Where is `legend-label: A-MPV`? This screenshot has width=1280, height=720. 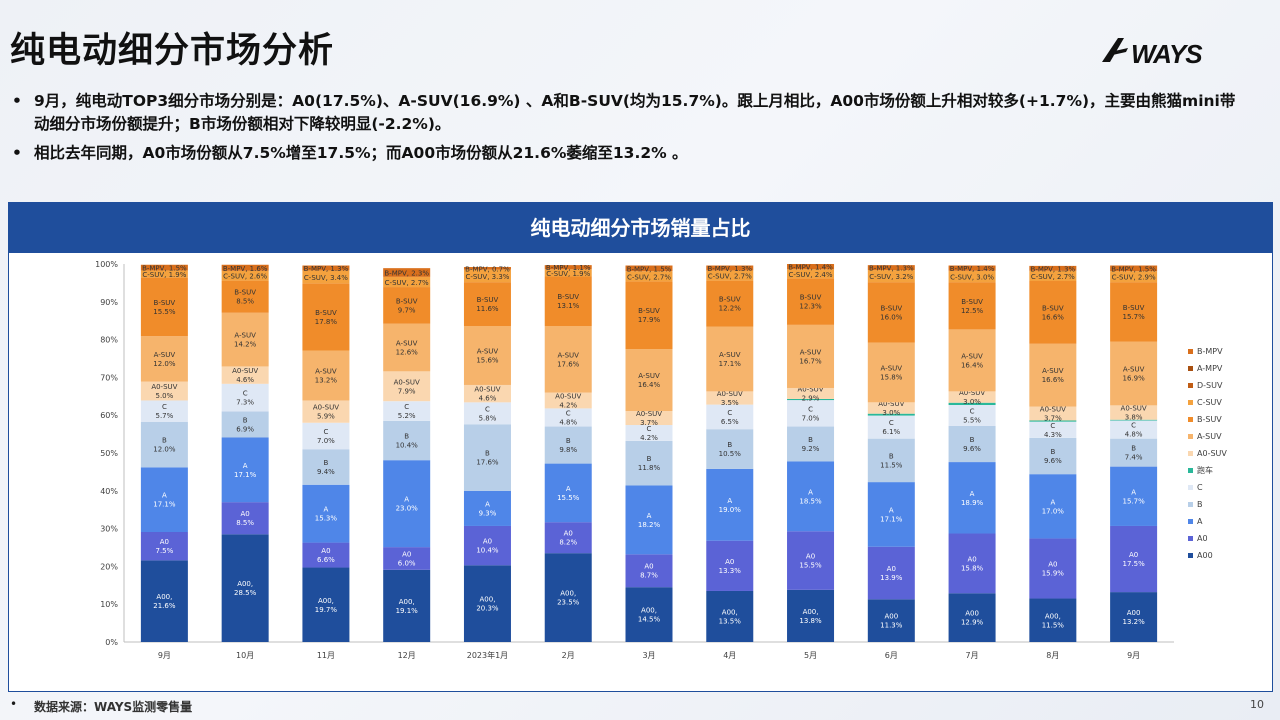
legend-label: A-MPV is located at coordinates (1210, 368).